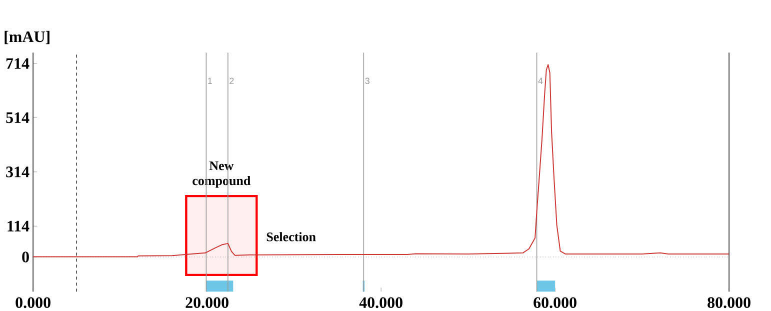  I want to click on annotation: New compound, so click(221, 174).